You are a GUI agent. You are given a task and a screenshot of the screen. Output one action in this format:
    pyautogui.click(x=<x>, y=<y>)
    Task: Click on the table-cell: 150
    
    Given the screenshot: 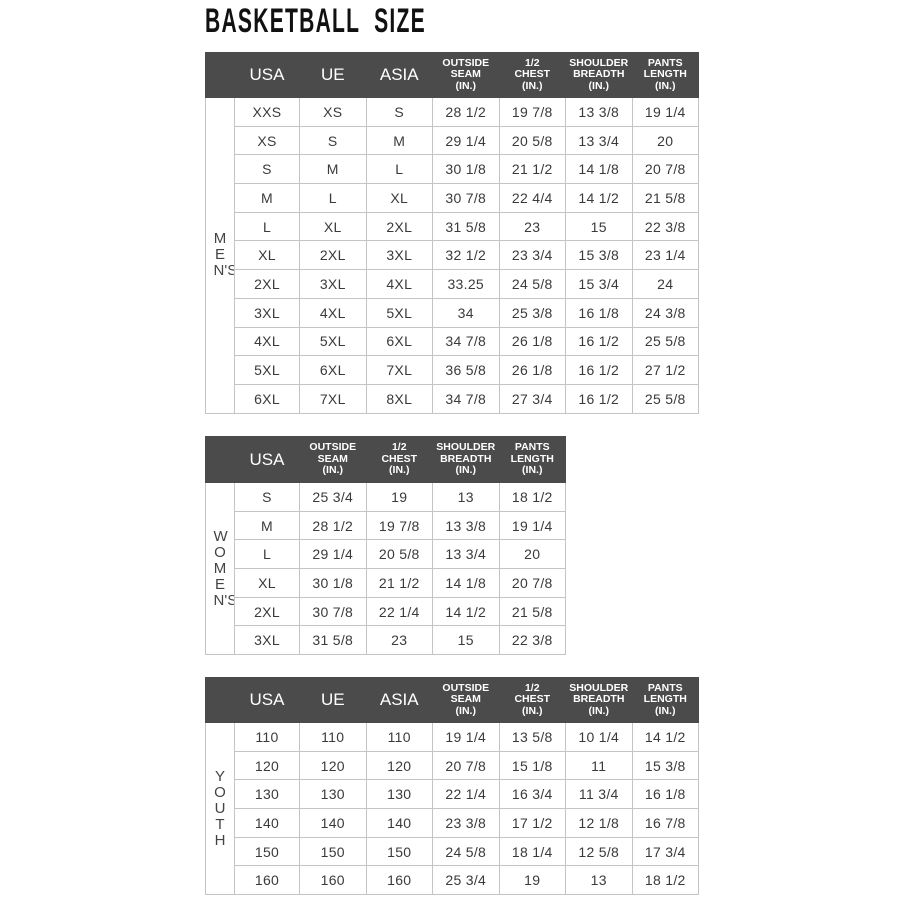 What is the action you would take?
    pyautogui.click(x=267, y=851)
    